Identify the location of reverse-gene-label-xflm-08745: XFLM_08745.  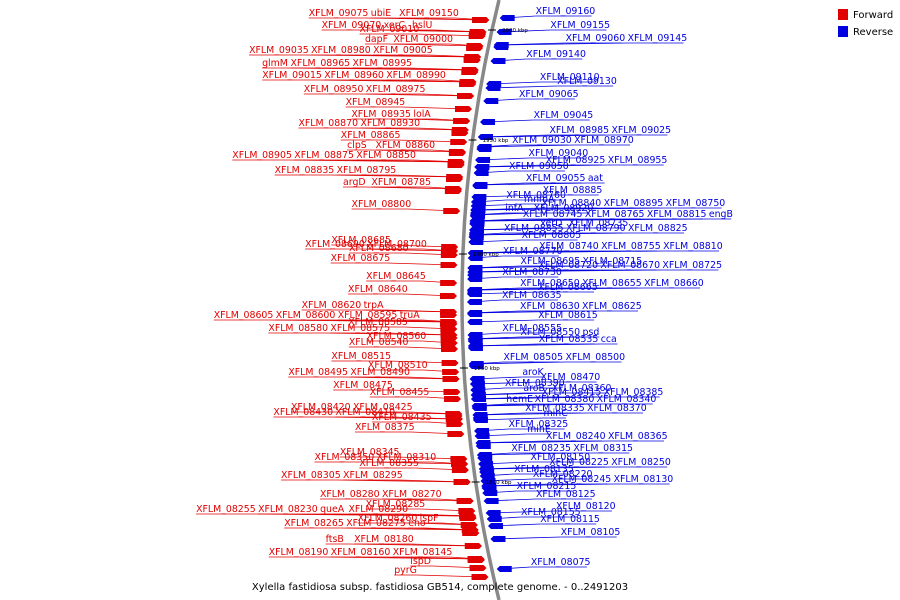
(553, 214).